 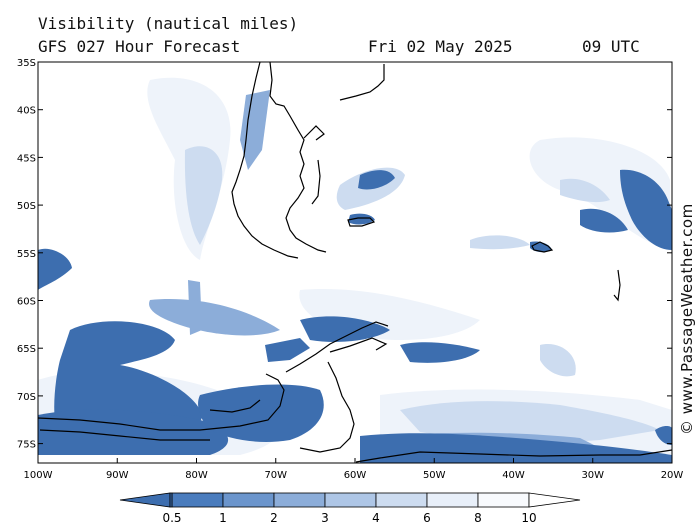 I want to click on legend-tick-label: 2, so click(x=274, y=518).